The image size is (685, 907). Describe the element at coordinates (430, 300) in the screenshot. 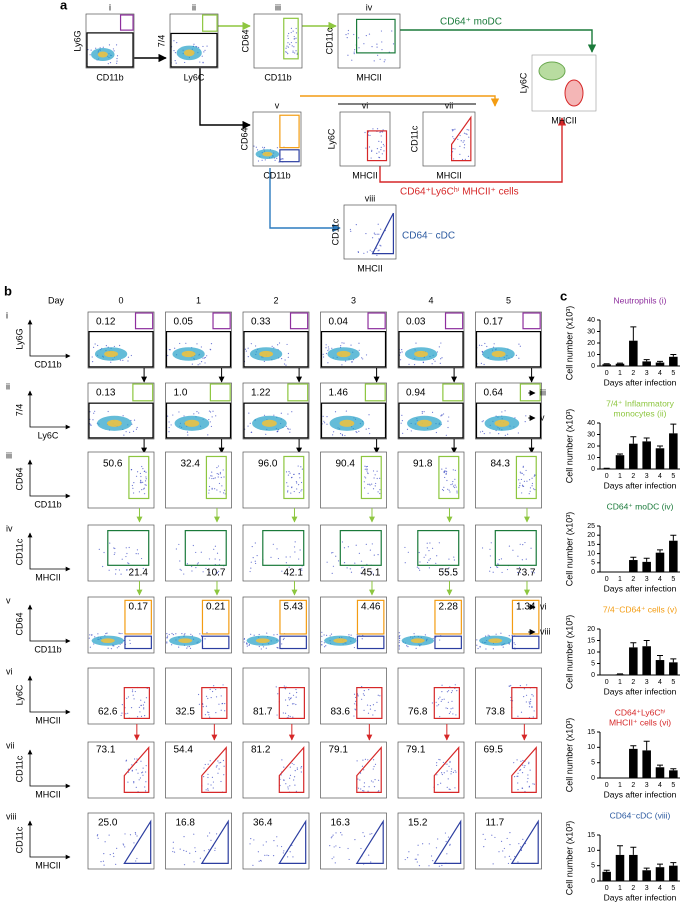

I see `day-number: 4` at that location.